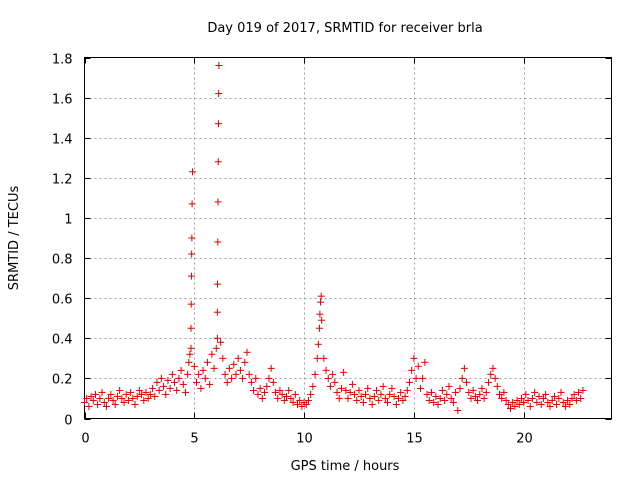 This screenshot has height=480, width=640. Describe the element at coordinates (524, 439) in the screenshot. I see `x-tick-label: 20` at that location.